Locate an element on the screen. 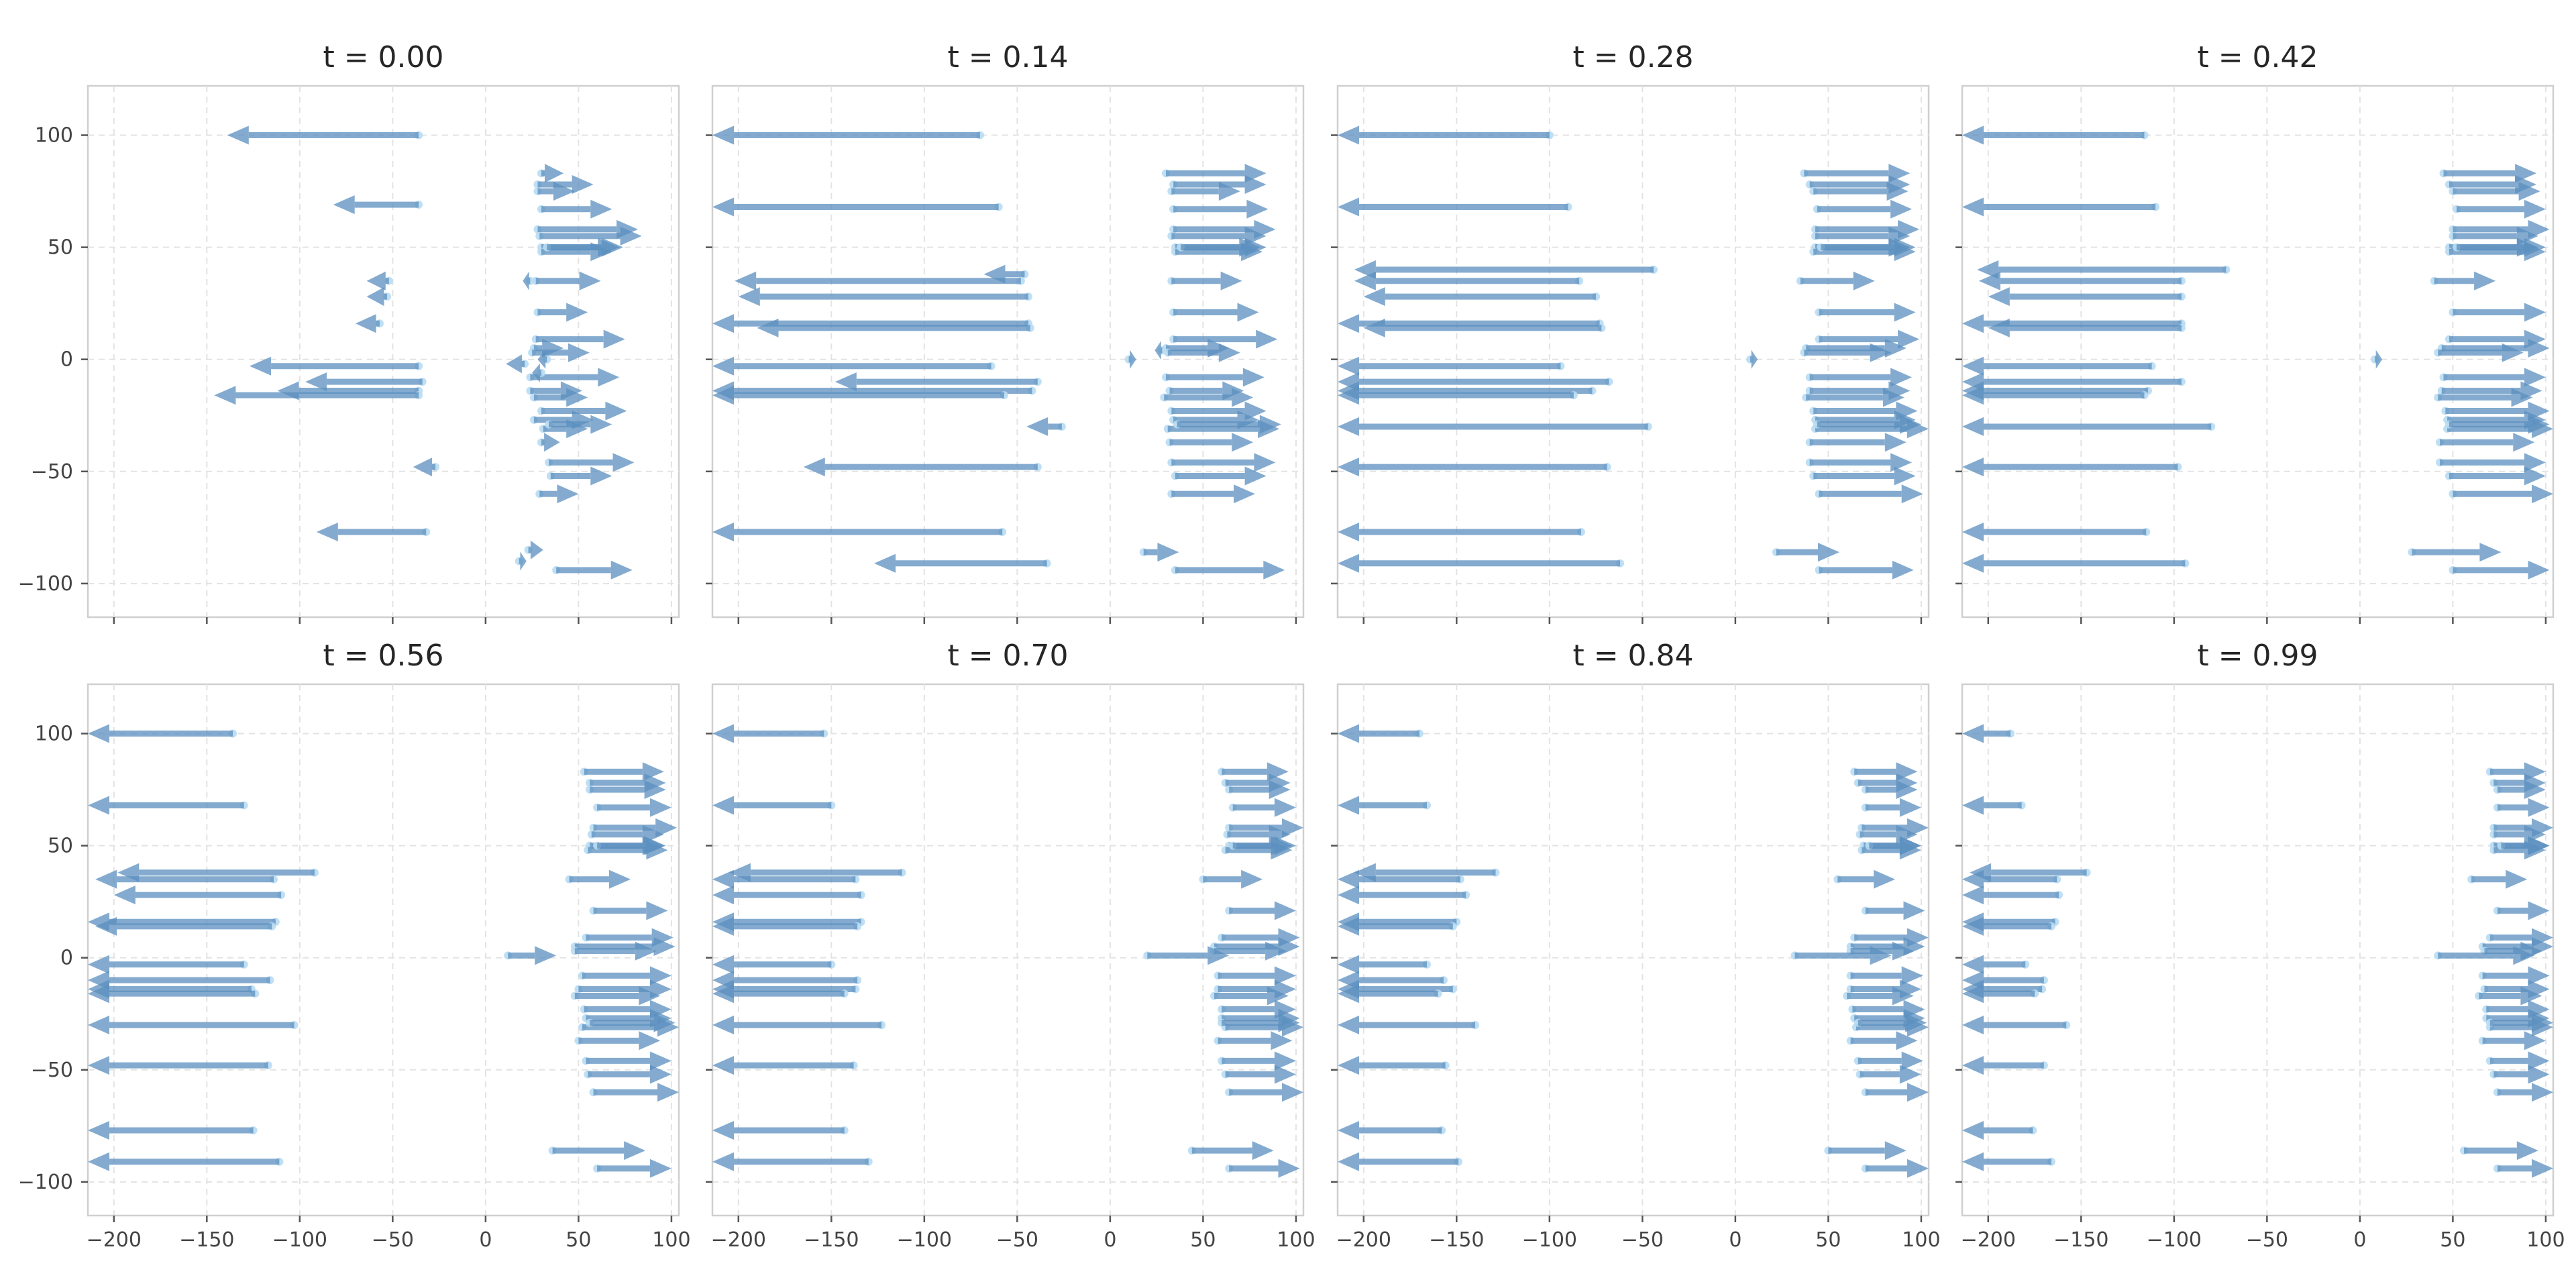 This screenshot has height=1288, width=2576. panel-6: −200 −150 −100 −50 0 50 100 t = 0.84 is located at coordinates (1636, 945).